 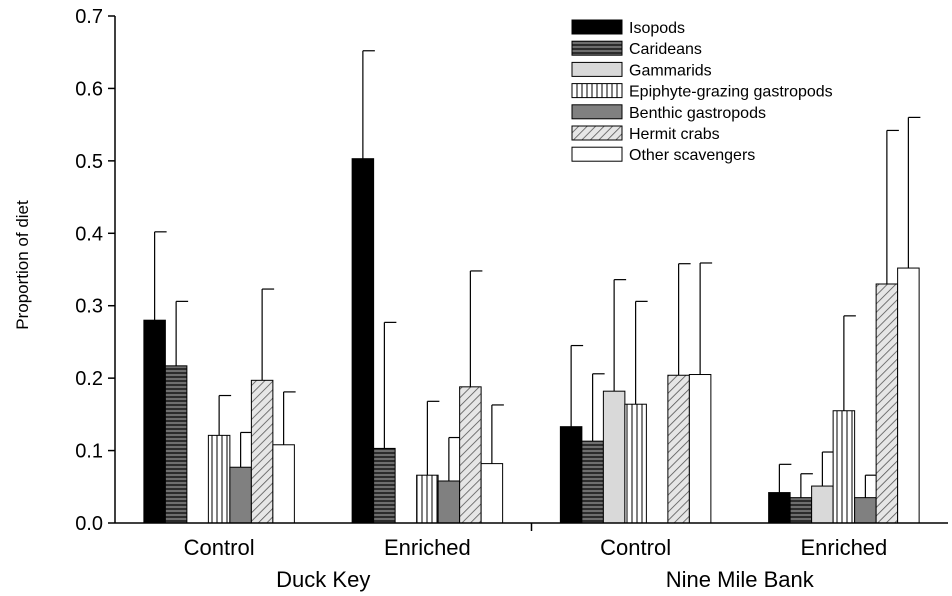 What do you see at coordinates (665, 49) in the screenshot?
I see `legend-label: Carideans` at bounding box center [665, 49].